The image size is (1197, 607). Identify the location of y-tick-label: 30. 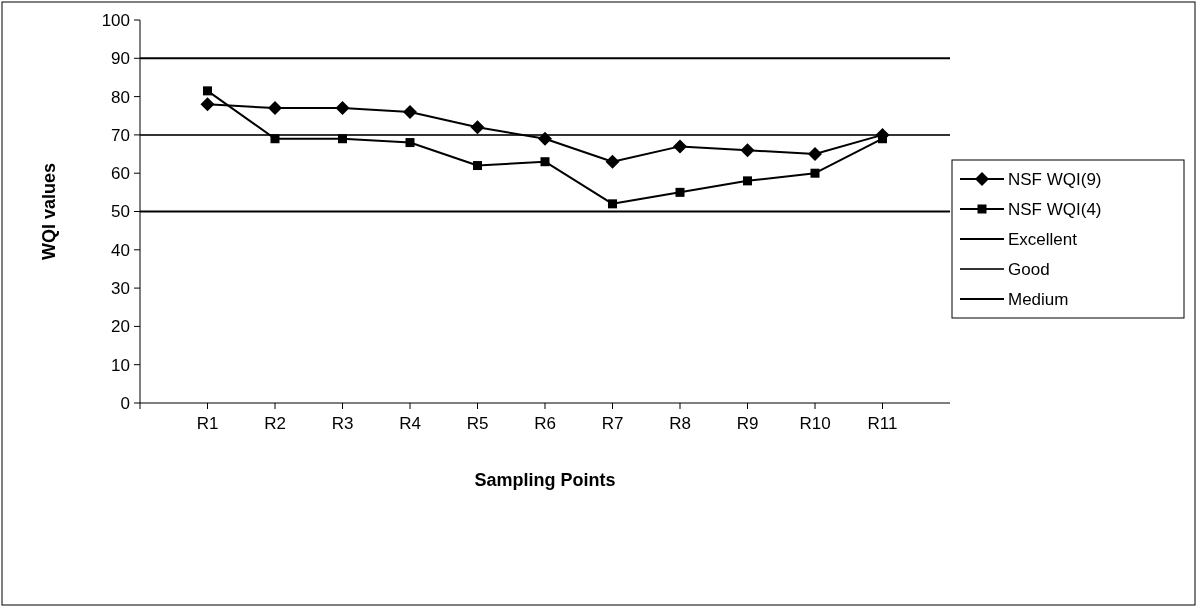
(120, 289).